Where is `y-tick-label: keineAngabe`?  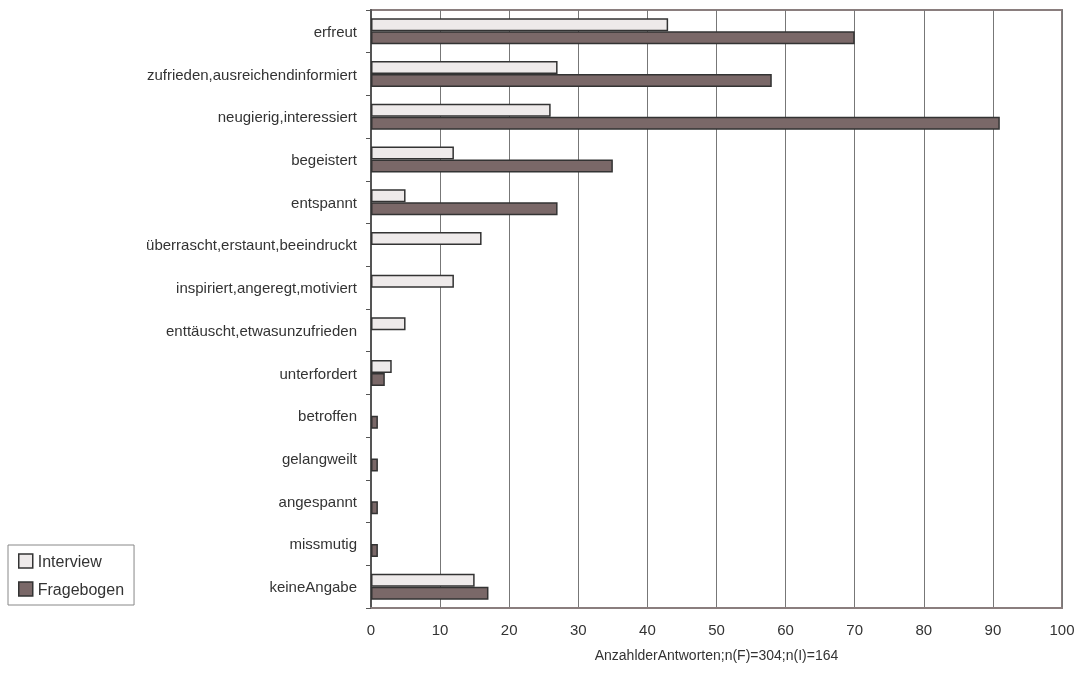
y-tick-label: keineAngabe is located at coordinates (313, 587).